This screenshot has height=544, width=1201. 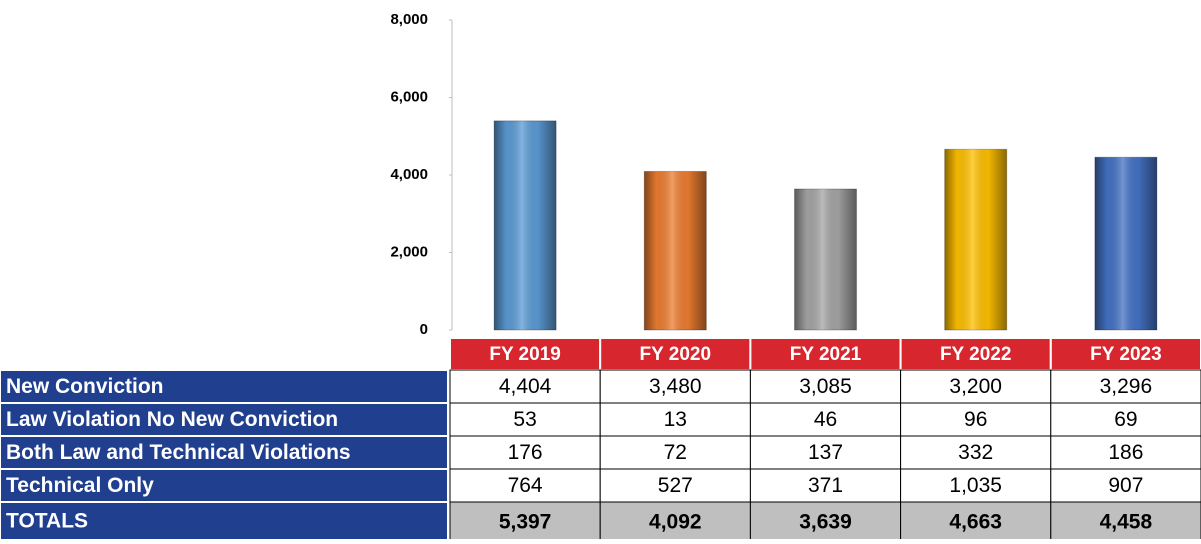 I want to click on y-tick-label: 4,000, so click(x=409, y=174).